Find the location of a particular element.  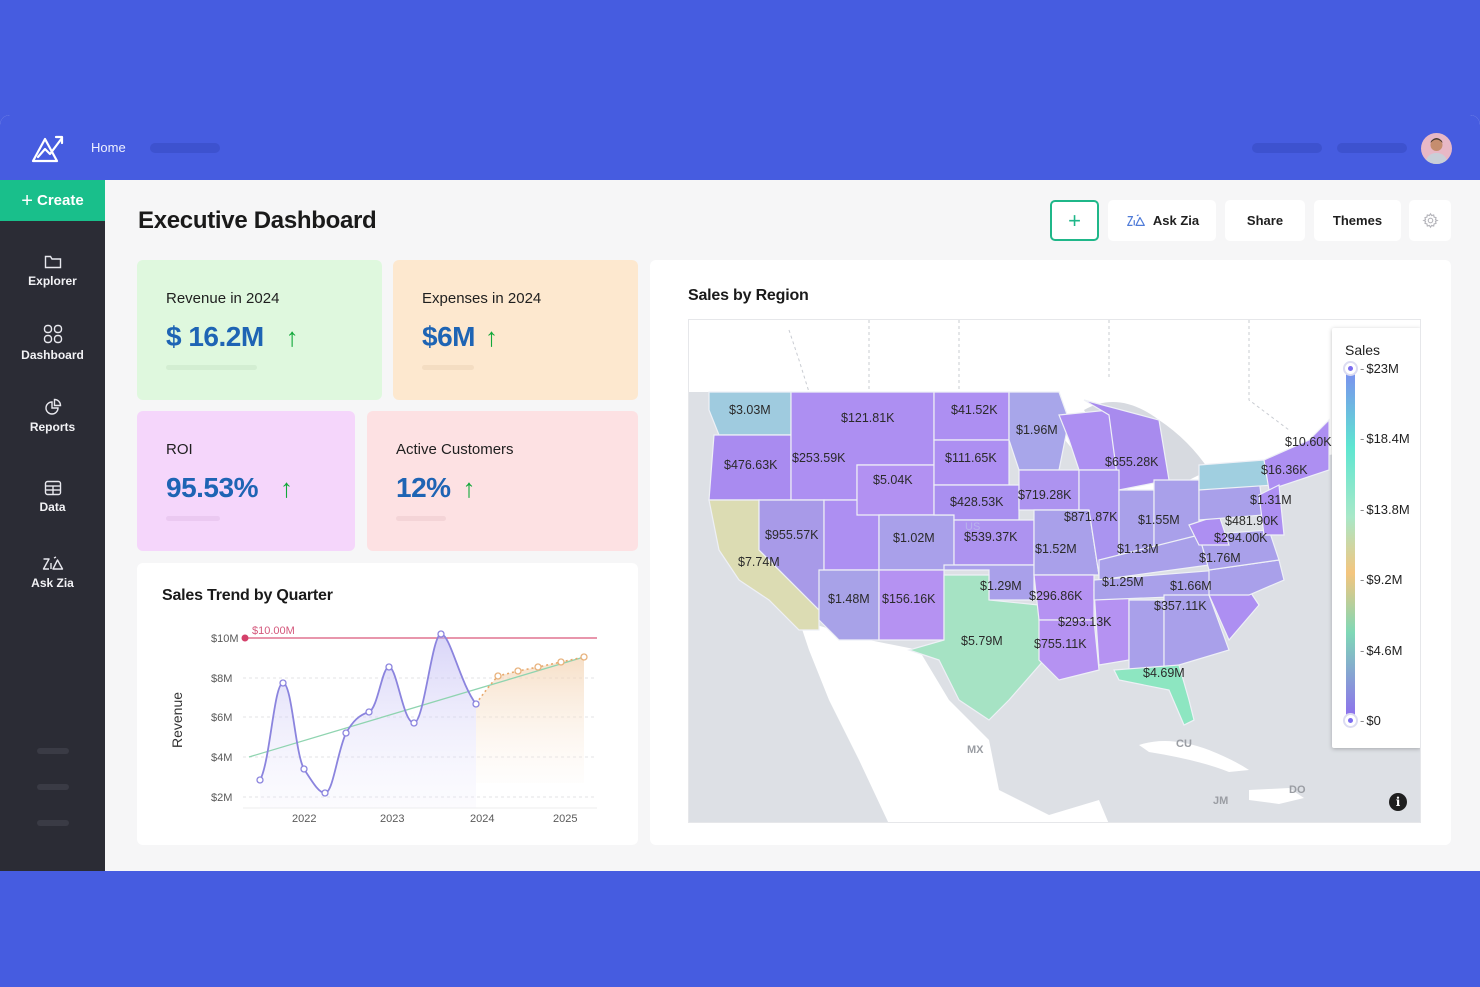

legend-gradient-bar is located at coordinates (1350, 545).